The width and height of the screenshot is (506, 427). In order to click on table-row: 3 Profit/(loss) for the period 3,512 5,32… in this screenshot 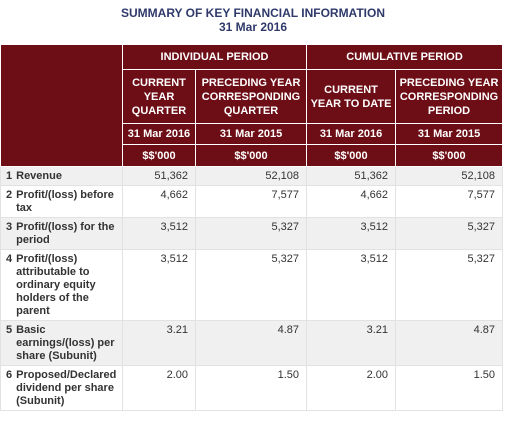, I will do `click(252, 233)`.